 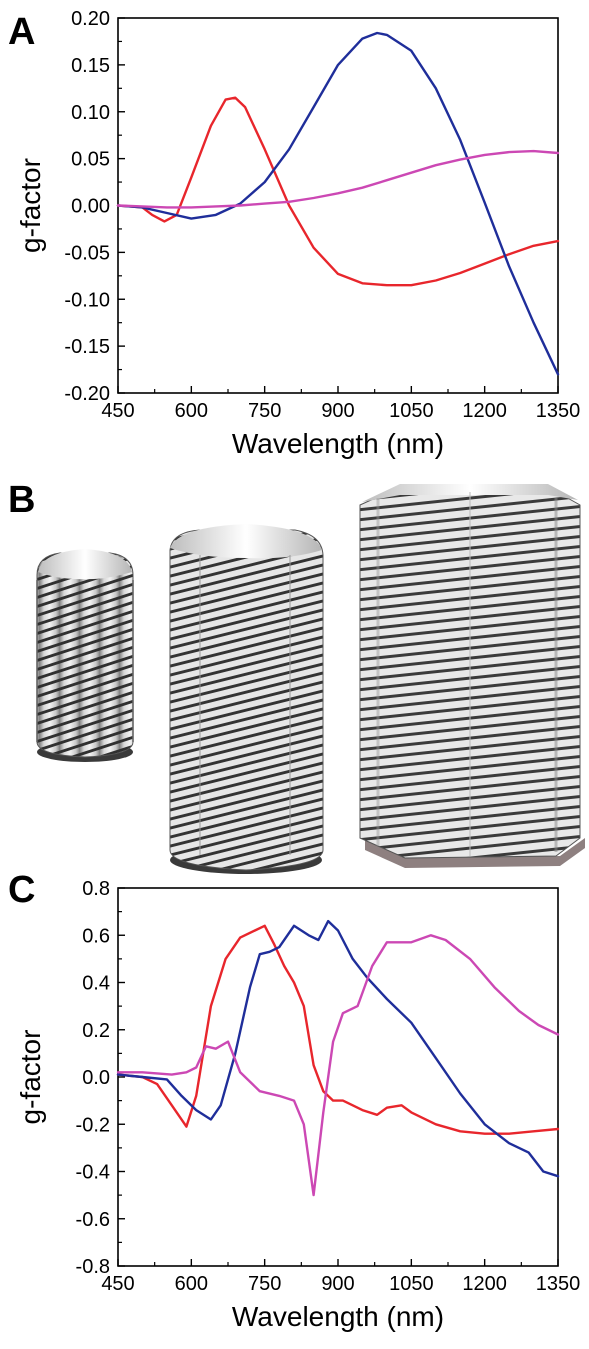 I want to click on y-tick-label: -0.20, so click(x=87, y=394).